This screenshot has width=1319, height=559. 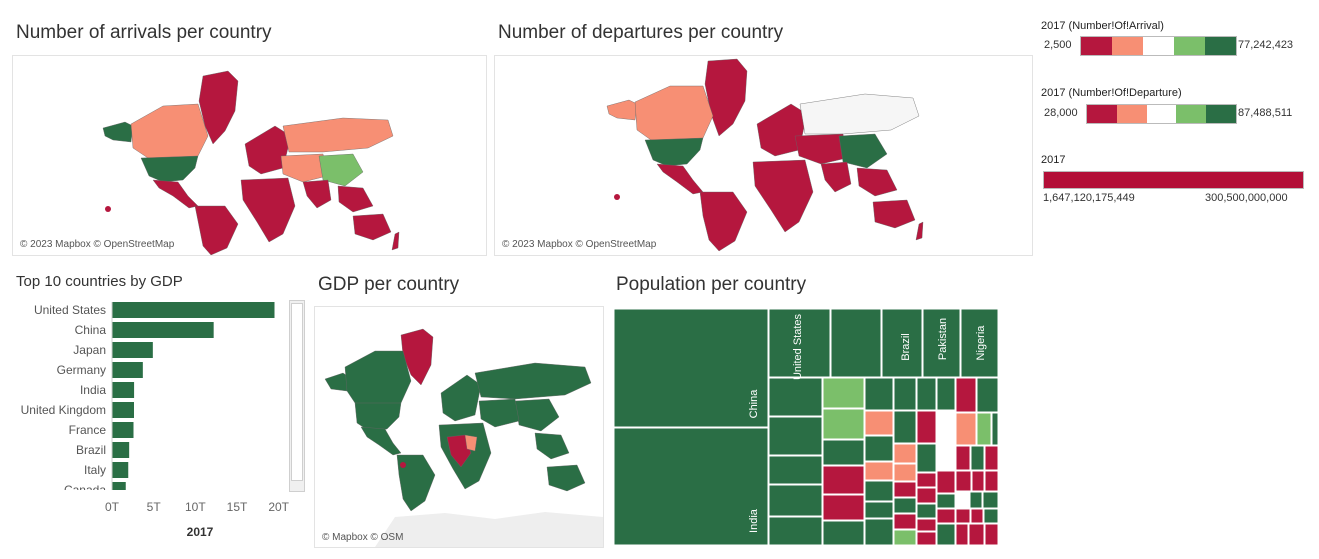 I want to click on alaska-region, so click(x=118, y=132).